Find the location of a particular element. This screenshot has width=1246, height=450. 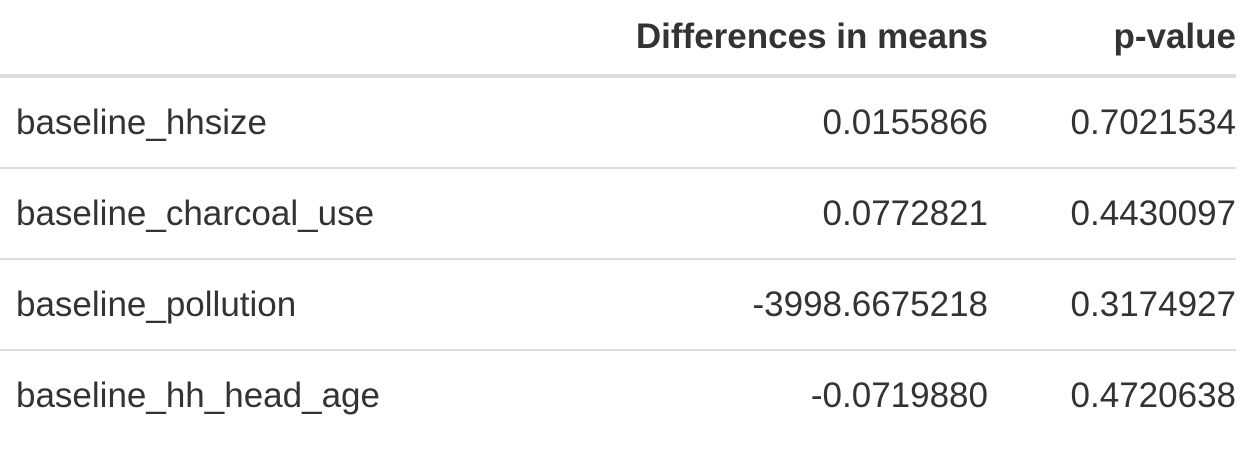

difference-cell: 0.0772821 is located at coordinates (804, 214).